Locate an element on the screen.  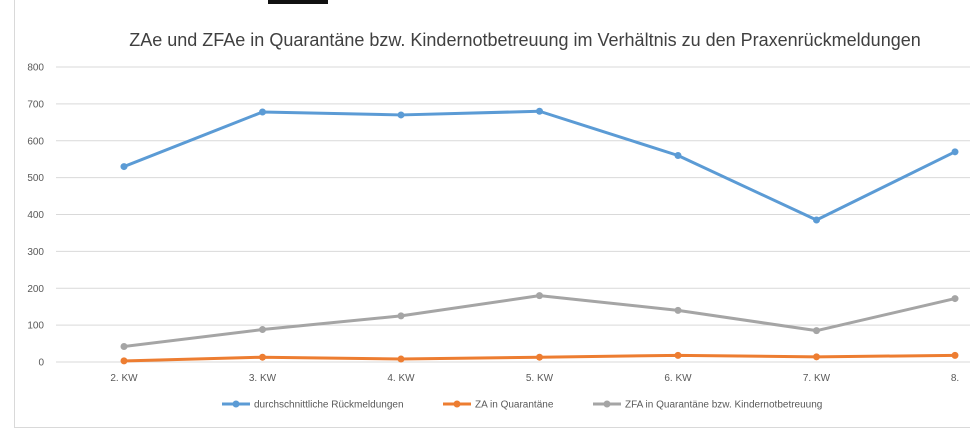
y-tick-label: 700 is located at coordinates (35, 104).